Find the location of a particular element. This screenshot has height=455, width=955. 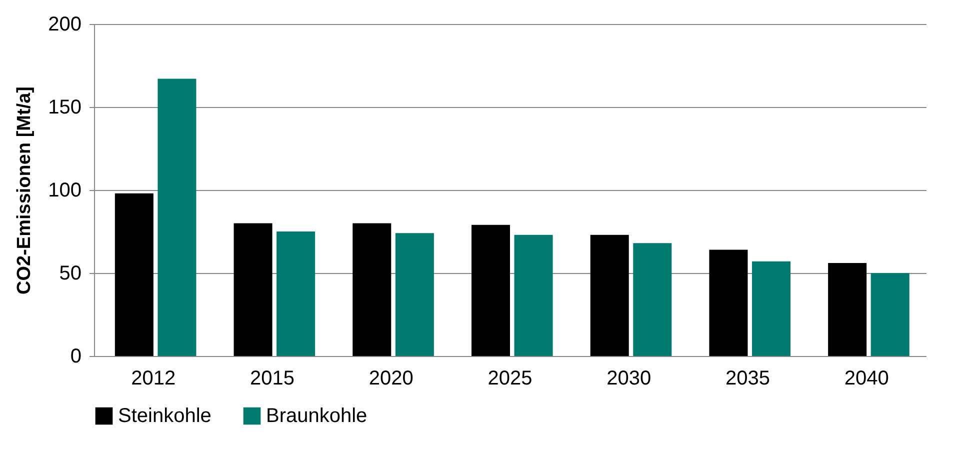

legend-label: Steinkohle is located at coordinates (165, 416).